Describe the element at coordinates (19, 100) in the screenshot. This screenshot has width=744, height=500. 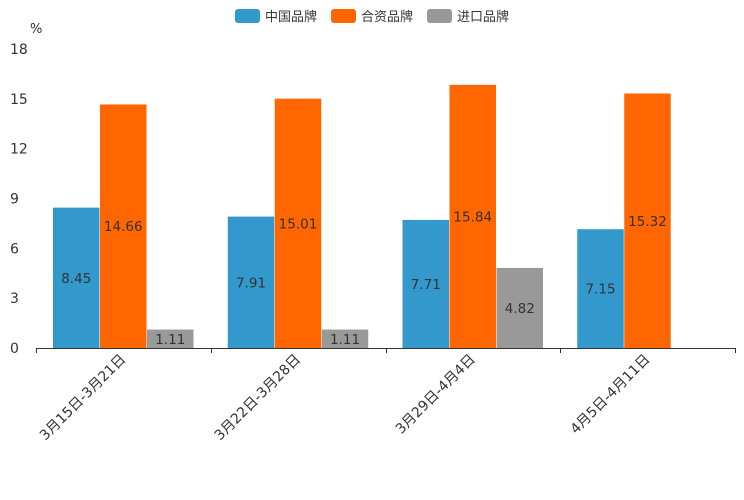
I see `y-tick-label: 15` at that location.